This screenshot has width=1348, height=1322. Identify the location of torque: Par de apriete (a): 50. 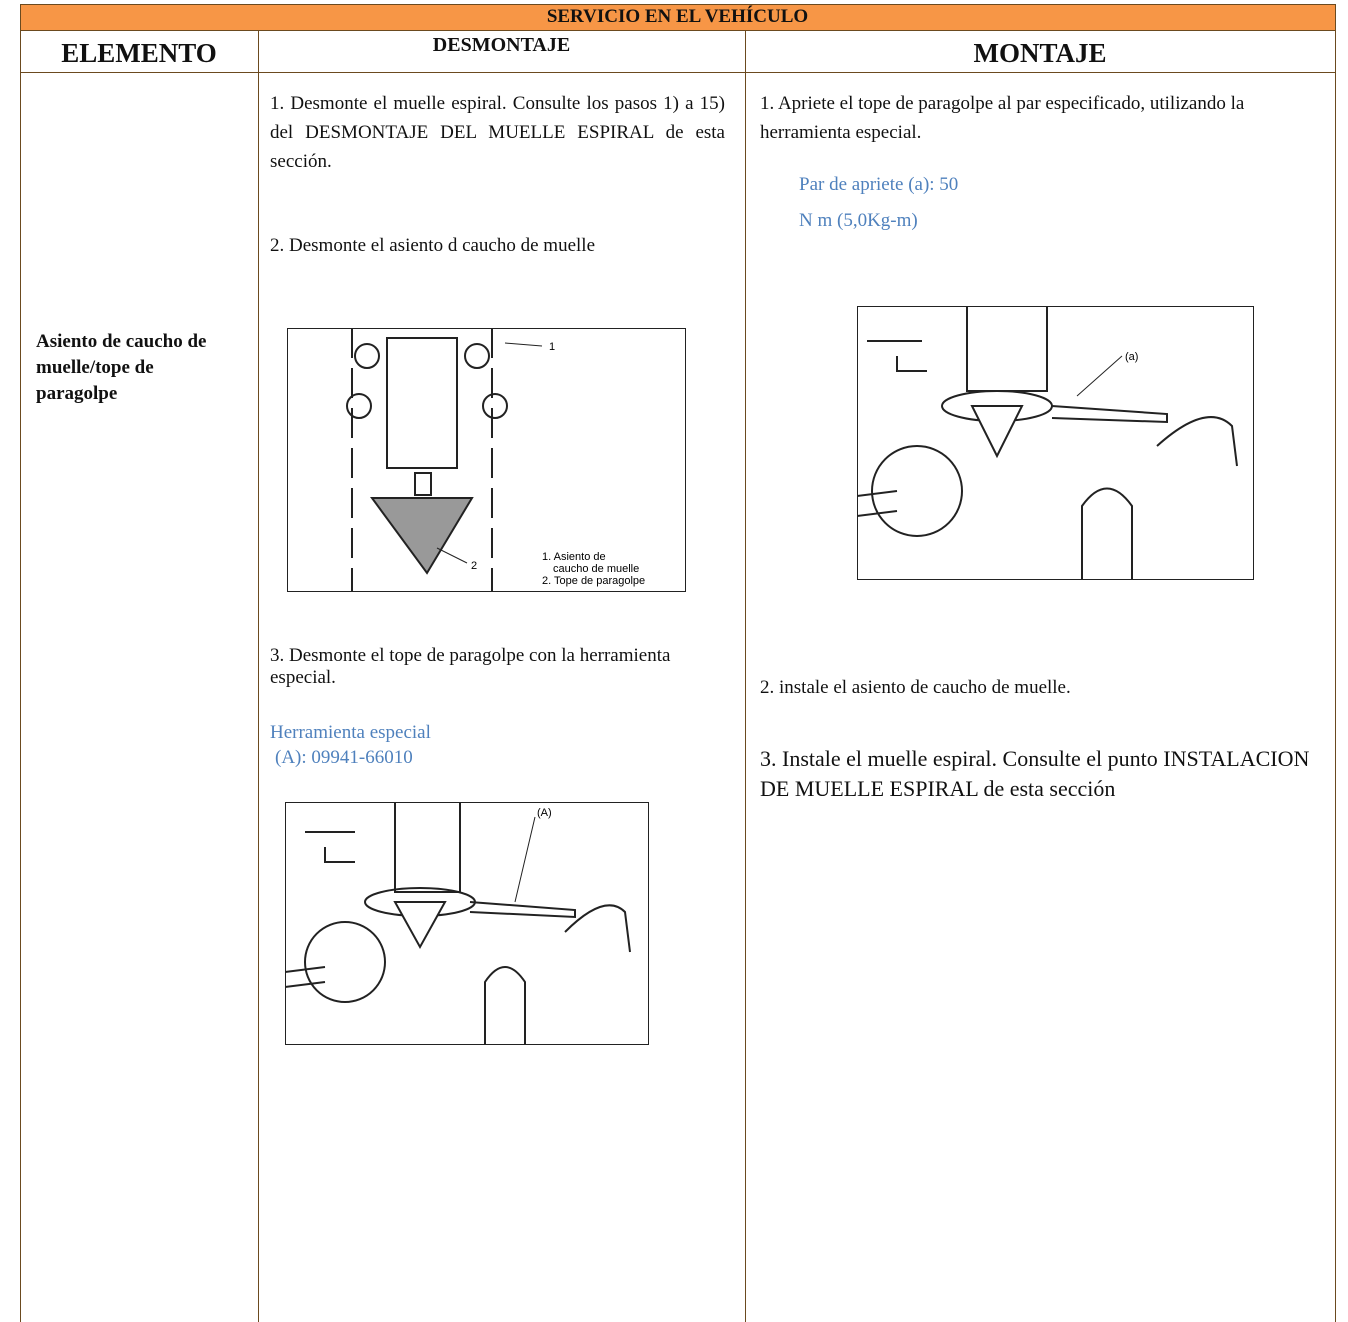
(879, 184).